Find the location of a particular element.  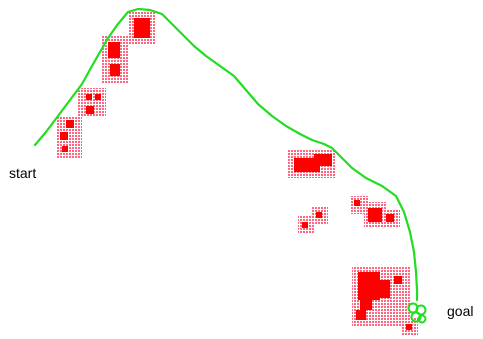

goal-marker is located at coordinates (417, 313).